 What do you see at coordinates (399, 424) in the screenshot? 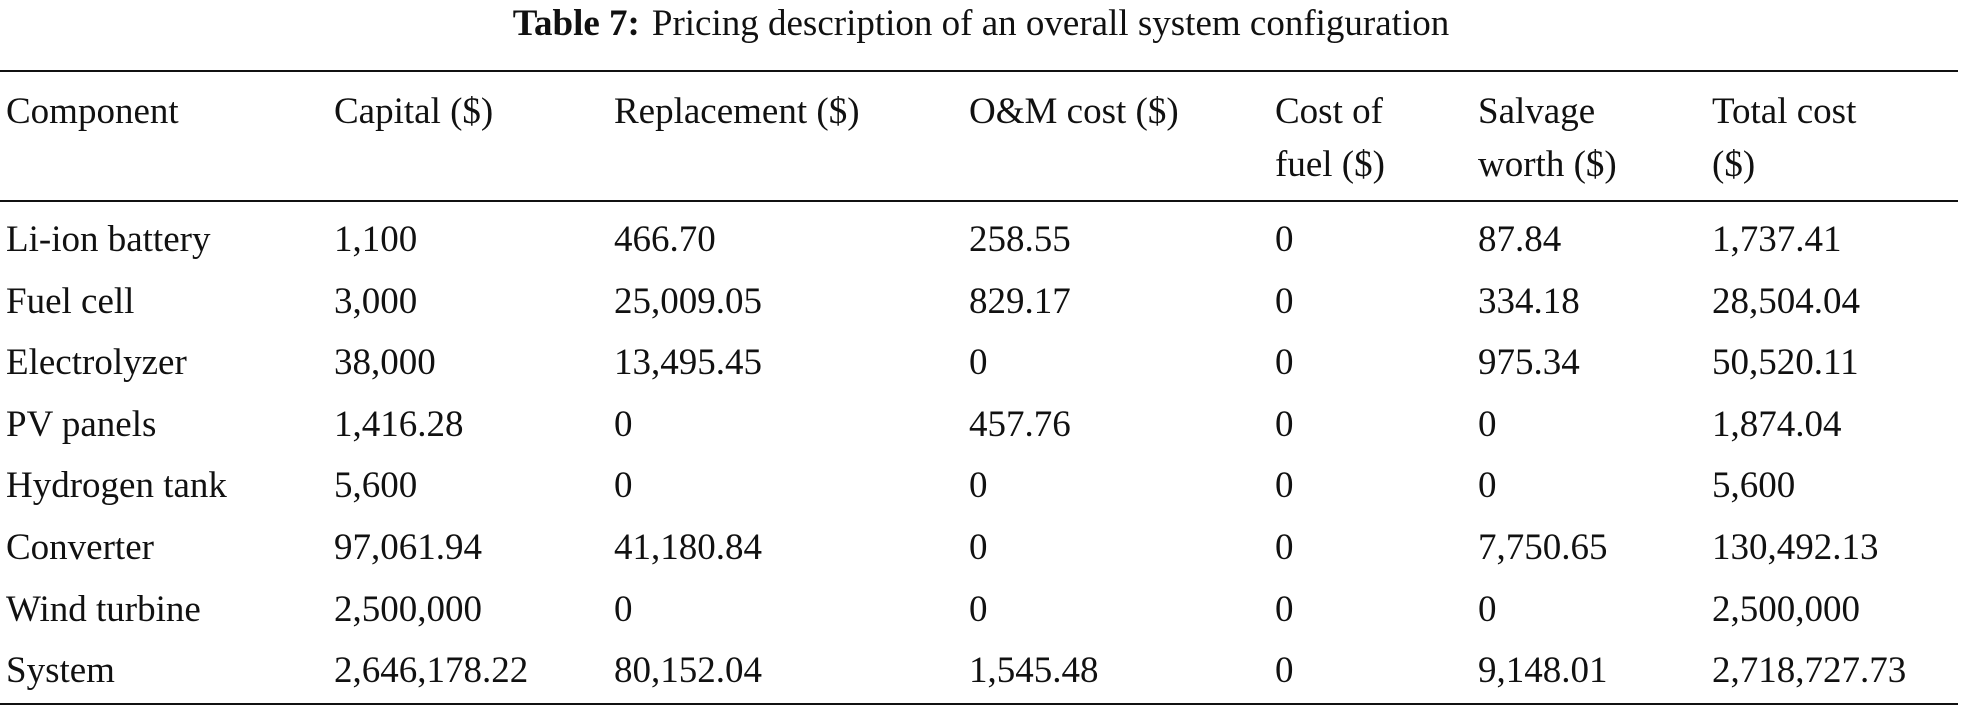
I see `table-cell: 1,416.28` at bounding box center [399, 424].